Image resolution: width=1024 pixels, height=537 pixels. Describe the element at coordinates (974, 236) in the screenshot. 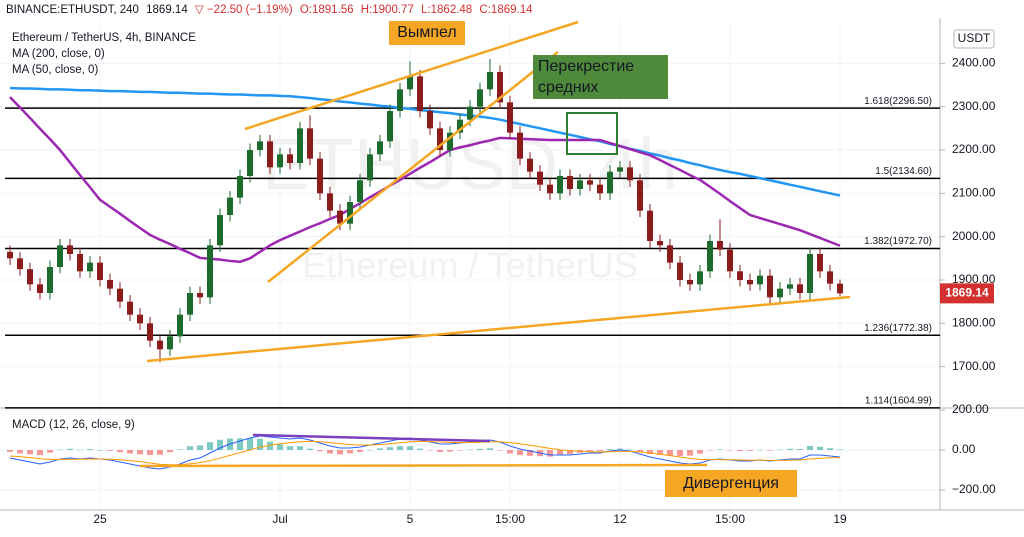

I see `y-tick-label: 2000.00` at that location.